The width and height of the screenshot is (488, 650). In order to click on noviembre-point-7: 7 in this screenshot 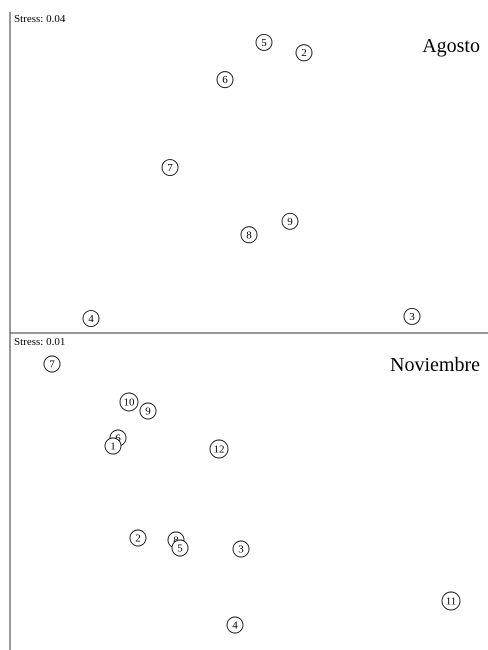, I will do `click(52, 364)`.